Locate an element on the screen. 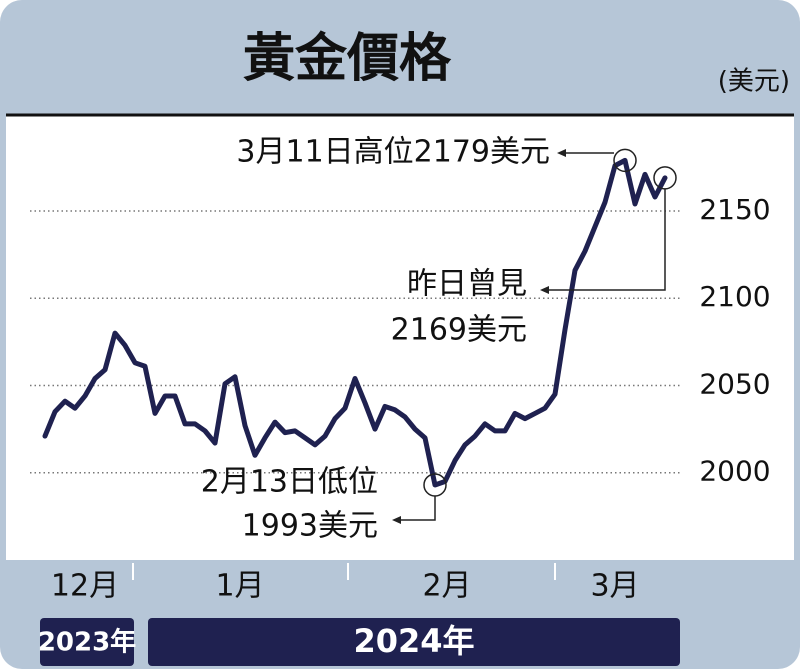 This screenshot has width=800, height=669. y-tick-label: 2150 is located at coordinates (734, 209).